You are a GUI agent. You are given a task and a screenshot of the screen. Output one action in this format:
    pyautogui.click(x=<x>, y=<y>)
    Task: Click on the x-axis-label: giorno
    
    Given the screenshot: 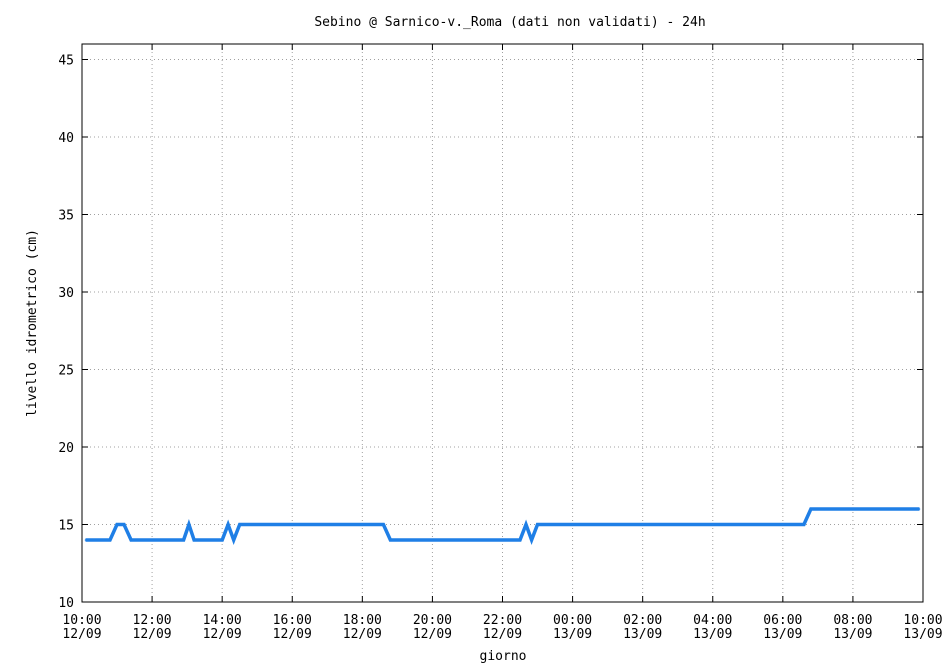 What is the action you would take?
    pyautogui.click(x=503, y=656)
    